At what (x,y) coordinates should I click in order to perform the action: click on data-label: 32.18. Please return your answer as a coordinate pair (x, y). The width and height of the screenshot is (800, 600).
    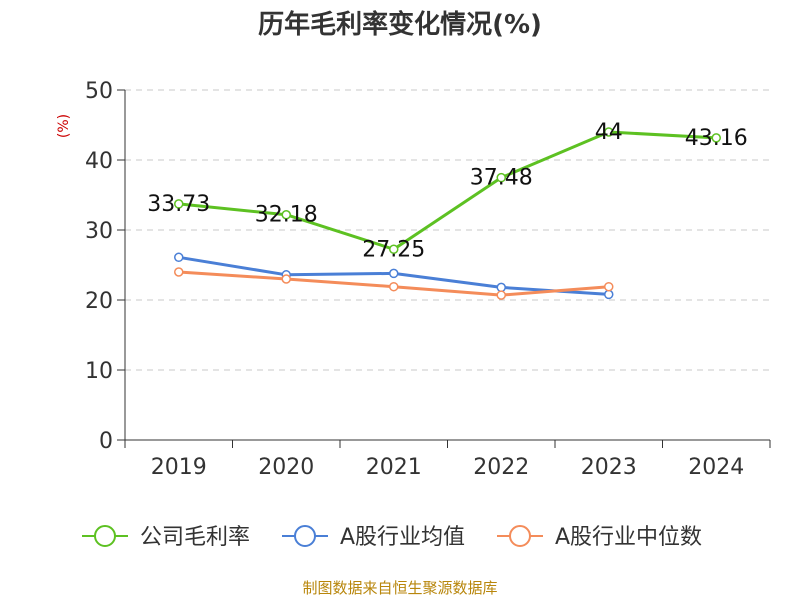
    Looking at the image, I should click on (286, 215).